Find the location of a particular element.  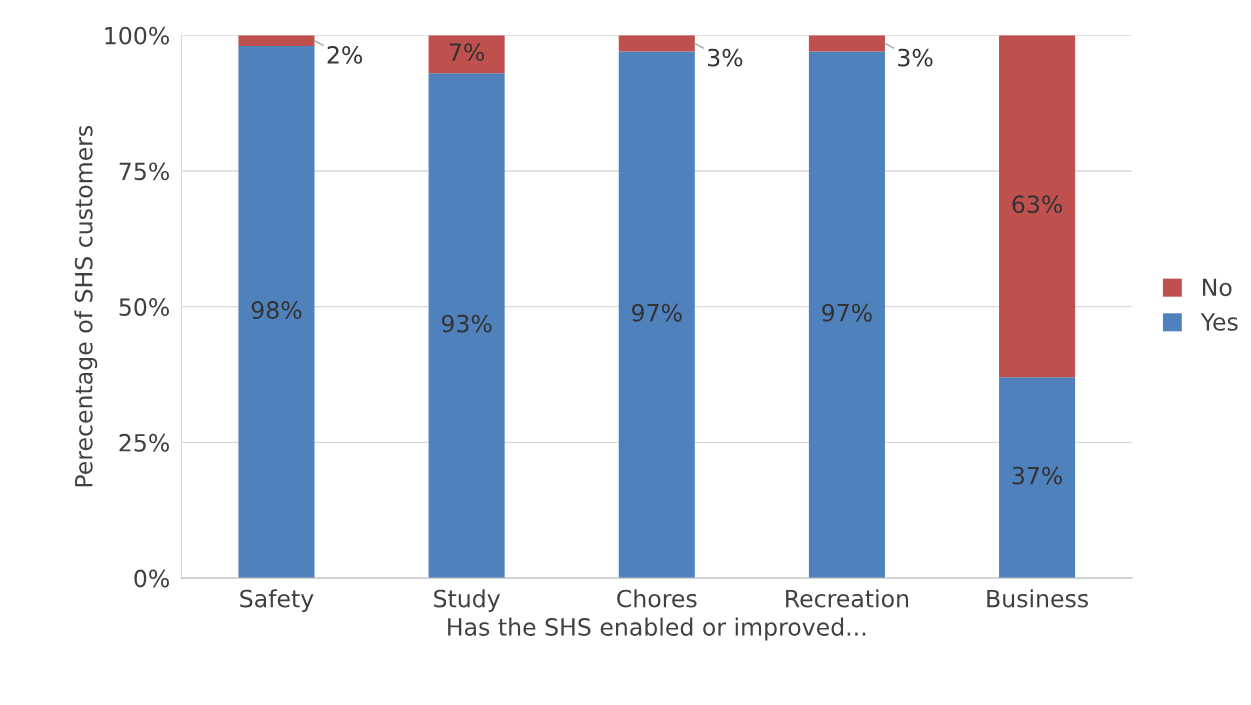

data-label: 63% is located at coordinates (1037, 204).